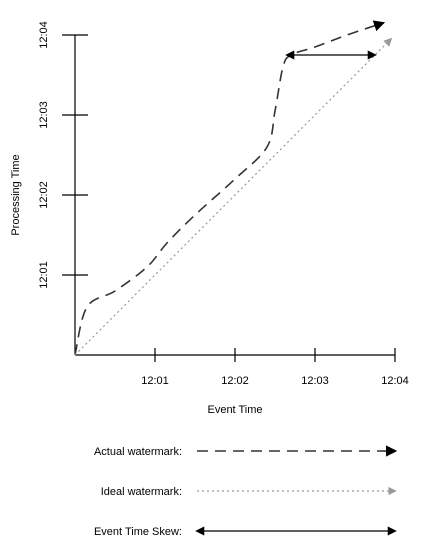 This screenshot has height=545, width=425. I want to click on legend-label: Event Time Skew:, so click(138, 532).